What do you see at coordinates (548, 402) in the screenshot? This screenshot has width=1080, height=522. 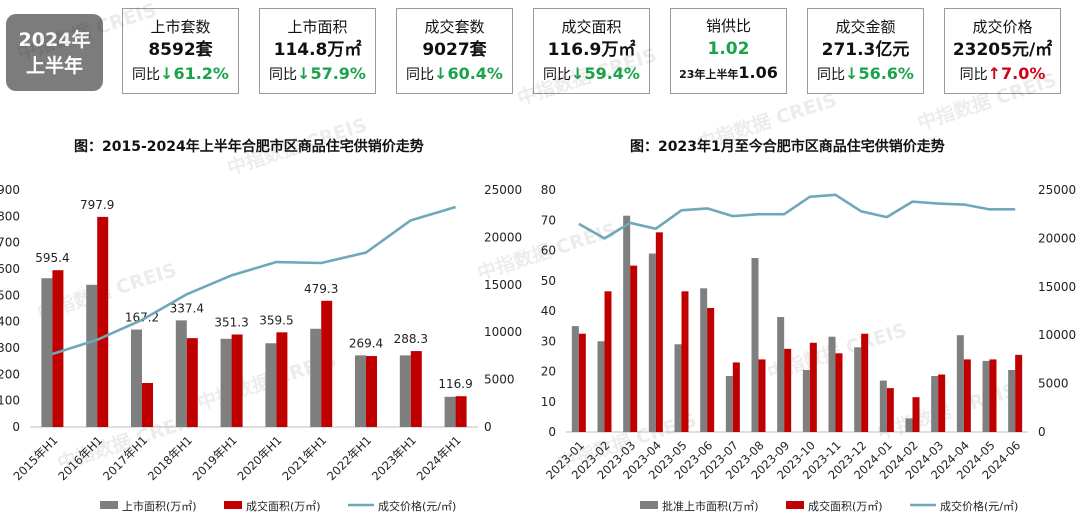 I see `y-left-tick-label: 10` at bounding box center [548, 402].